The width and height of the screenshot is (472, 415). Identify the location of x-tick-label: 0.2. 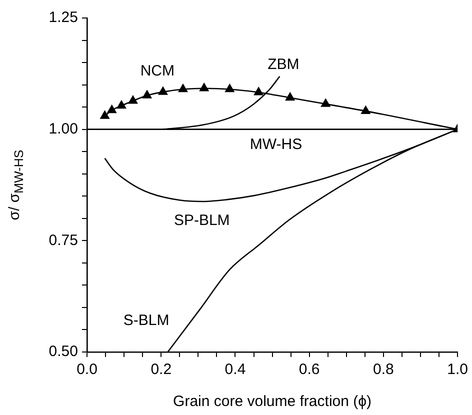
(161, 369).